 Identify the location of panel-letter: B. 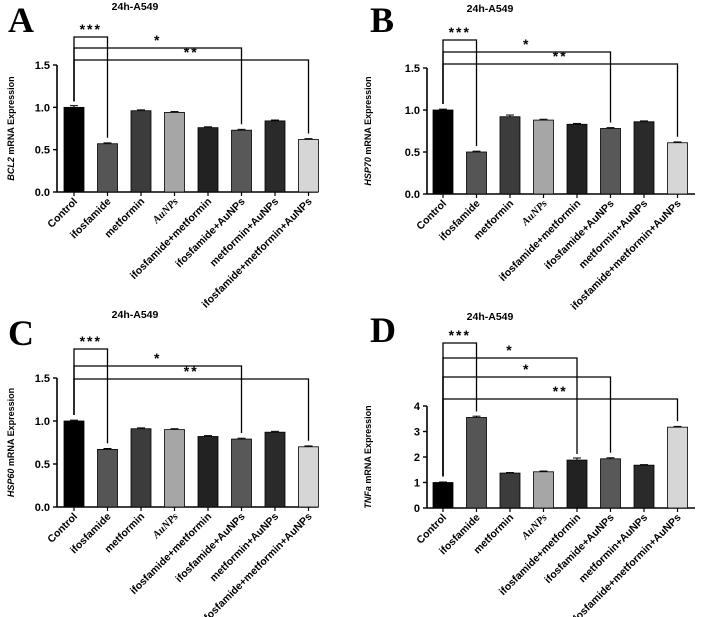
(382, 20).